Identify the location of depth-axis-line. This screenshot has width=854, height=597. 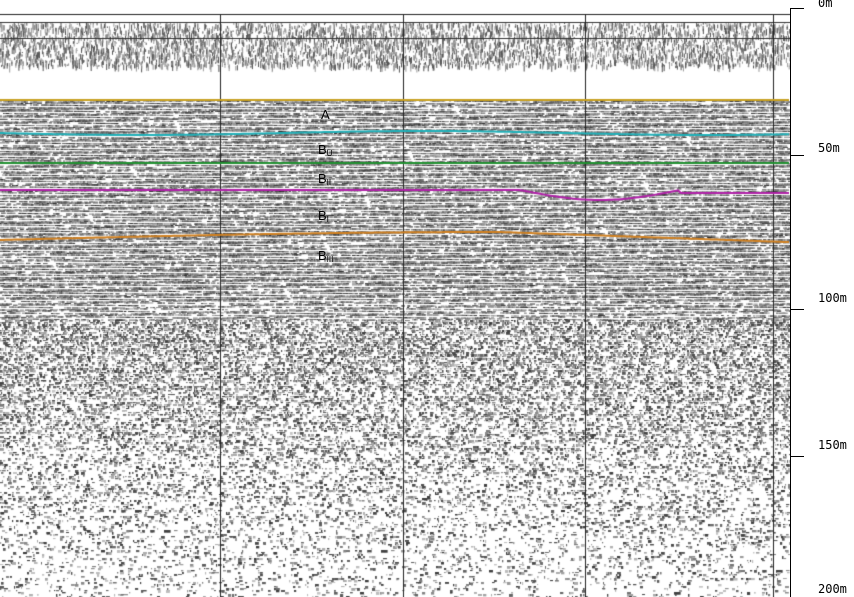
(790, 302).